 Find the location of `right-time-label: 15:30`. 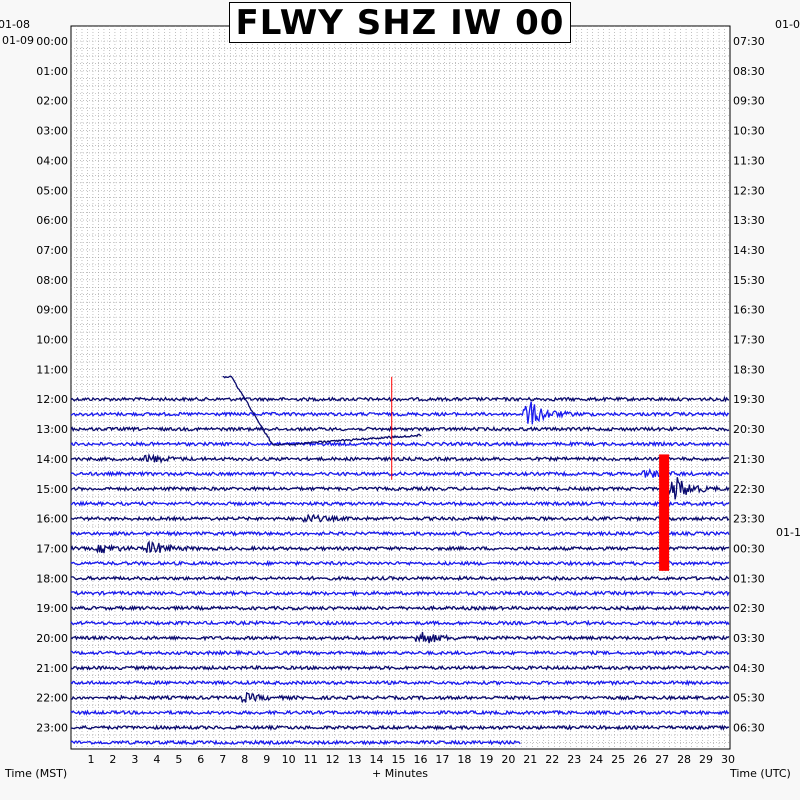

right-time-label: 15:30 is located at coordinates (749, 280).